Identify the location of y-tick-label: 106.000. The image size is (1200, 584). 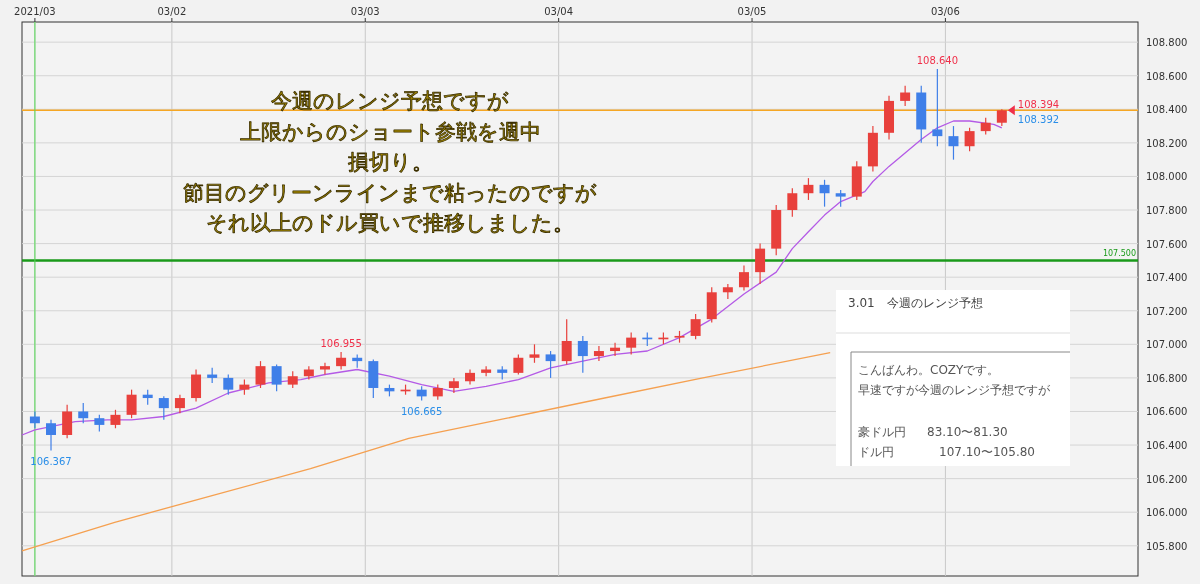
(1167, 513).